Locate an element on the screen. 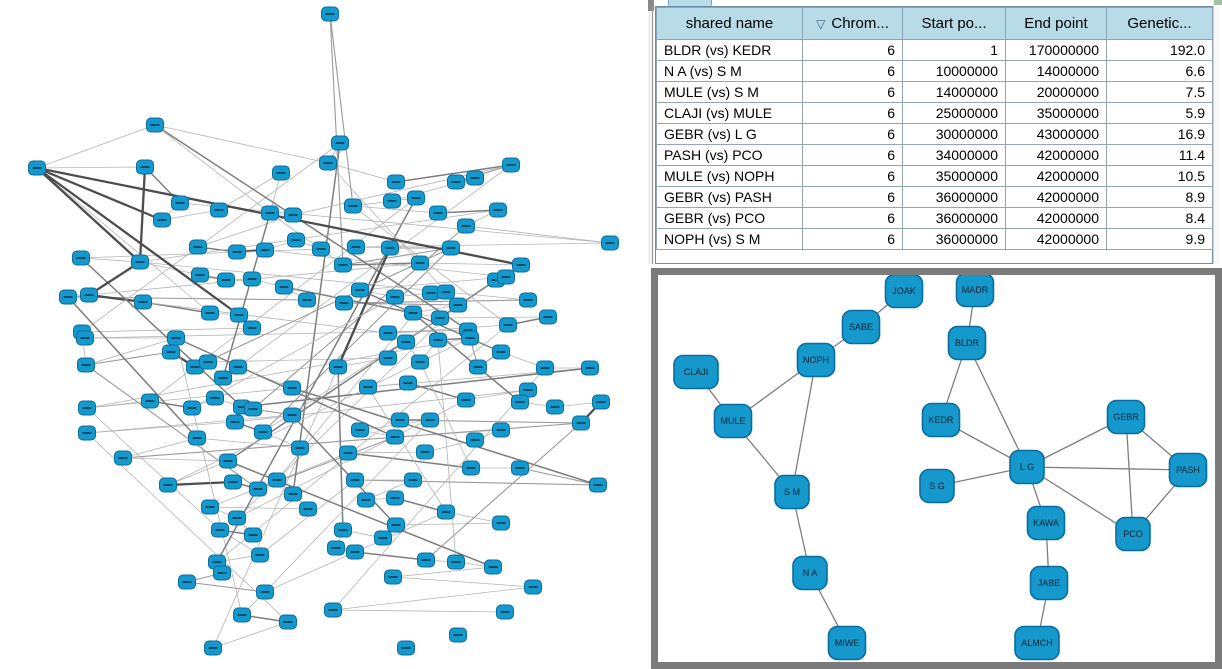 The image size is (1222, 669). table-row: GEBR (vs) PCO 6 36000000 42000000 8.4 is located at coordinates (934, 218).